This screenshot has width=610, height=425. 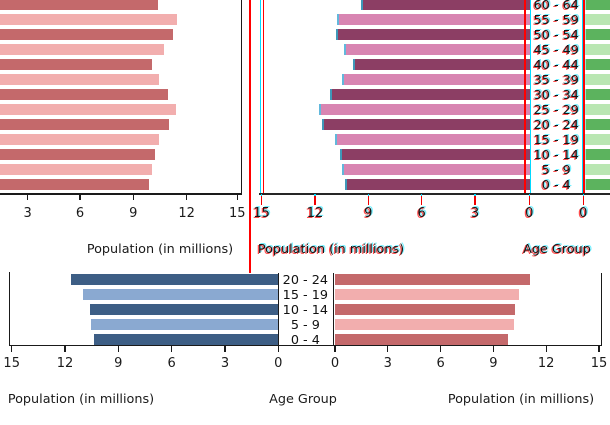 I want to click on bottom-age-column-right-border, so click(x=334, y=308).